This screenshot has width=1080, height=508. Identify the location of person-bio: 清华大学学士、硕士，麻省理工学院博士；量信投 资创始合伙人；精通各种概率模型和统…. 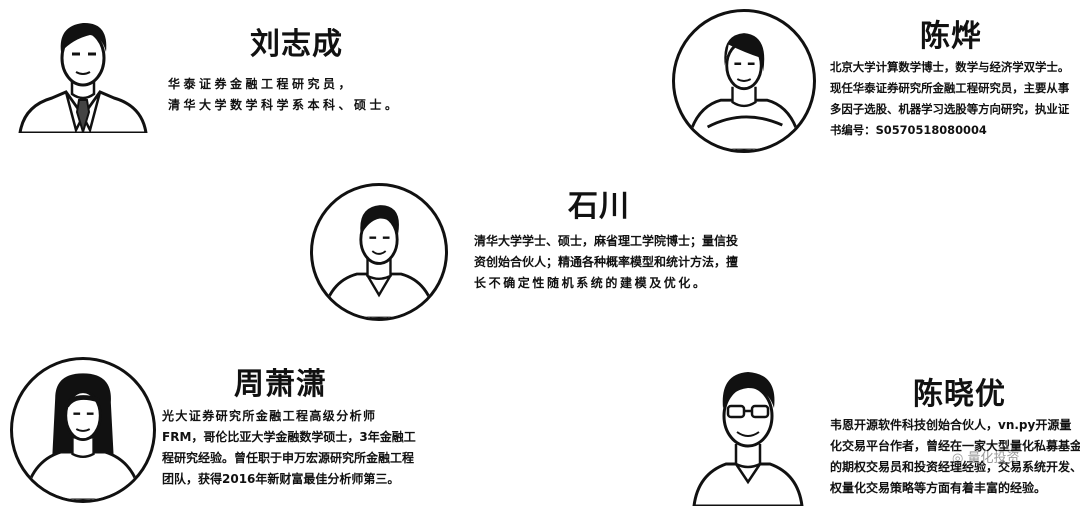
(606, 262).